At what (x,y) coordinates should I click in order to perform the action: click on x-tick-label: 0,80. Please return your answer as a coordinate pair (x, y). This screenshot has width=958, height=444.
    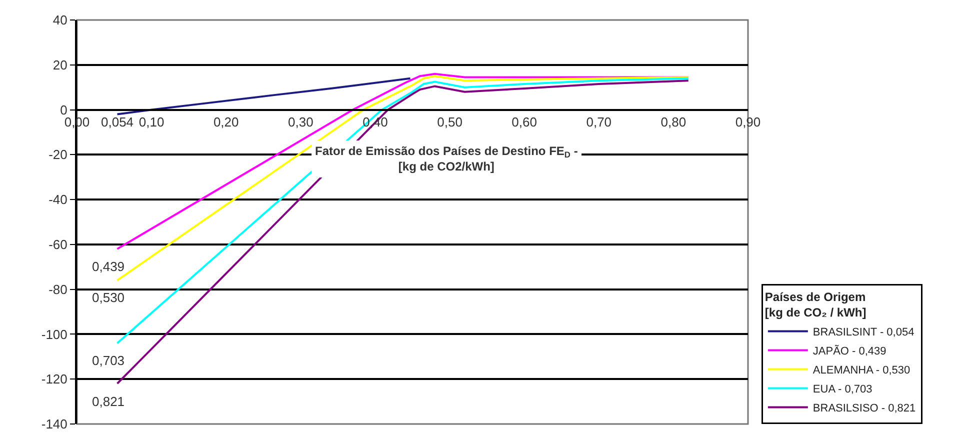
    Looking at the image, I should click on (673, 122).